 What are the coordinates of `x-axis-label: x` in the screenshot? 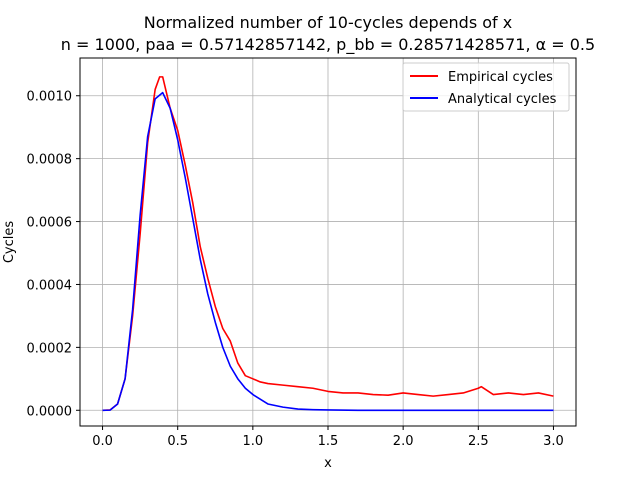 It's located at (328, 463).